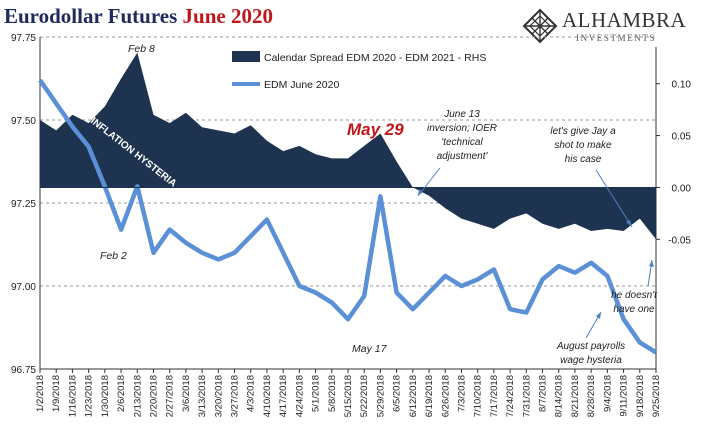  I want to click on right-axis-ticks: 0.10 0.05 0.00 -0.05, so click(674, 163).